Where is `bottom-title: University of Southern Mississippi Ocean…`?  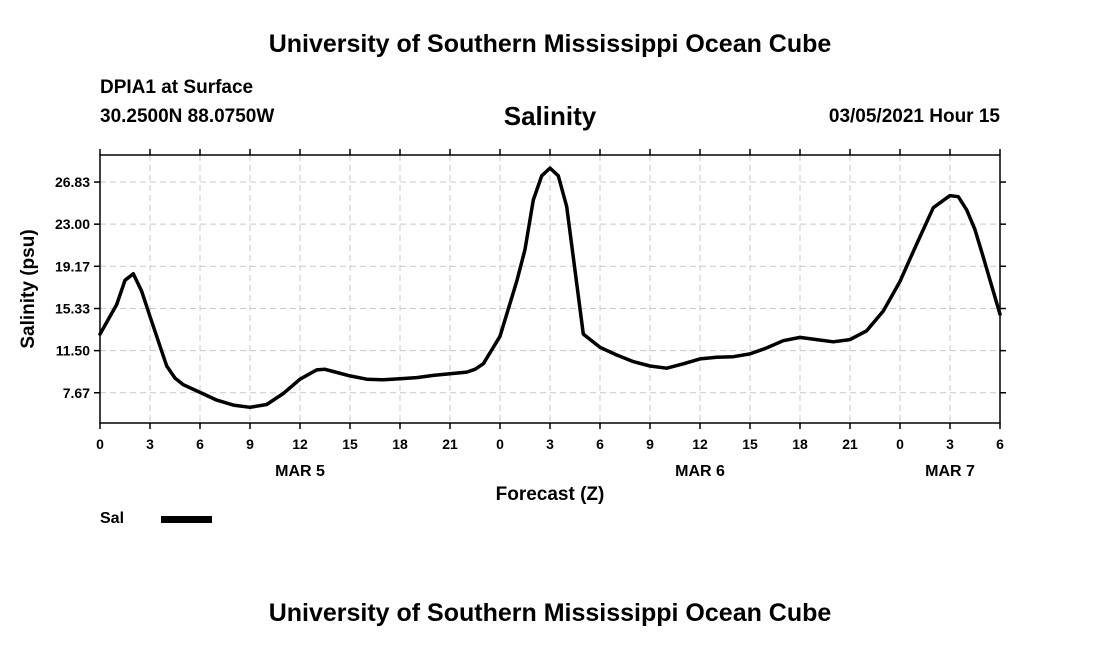
bottom-title: University of Southern Mississippi Ocean… is located at coordinates (550, 613).